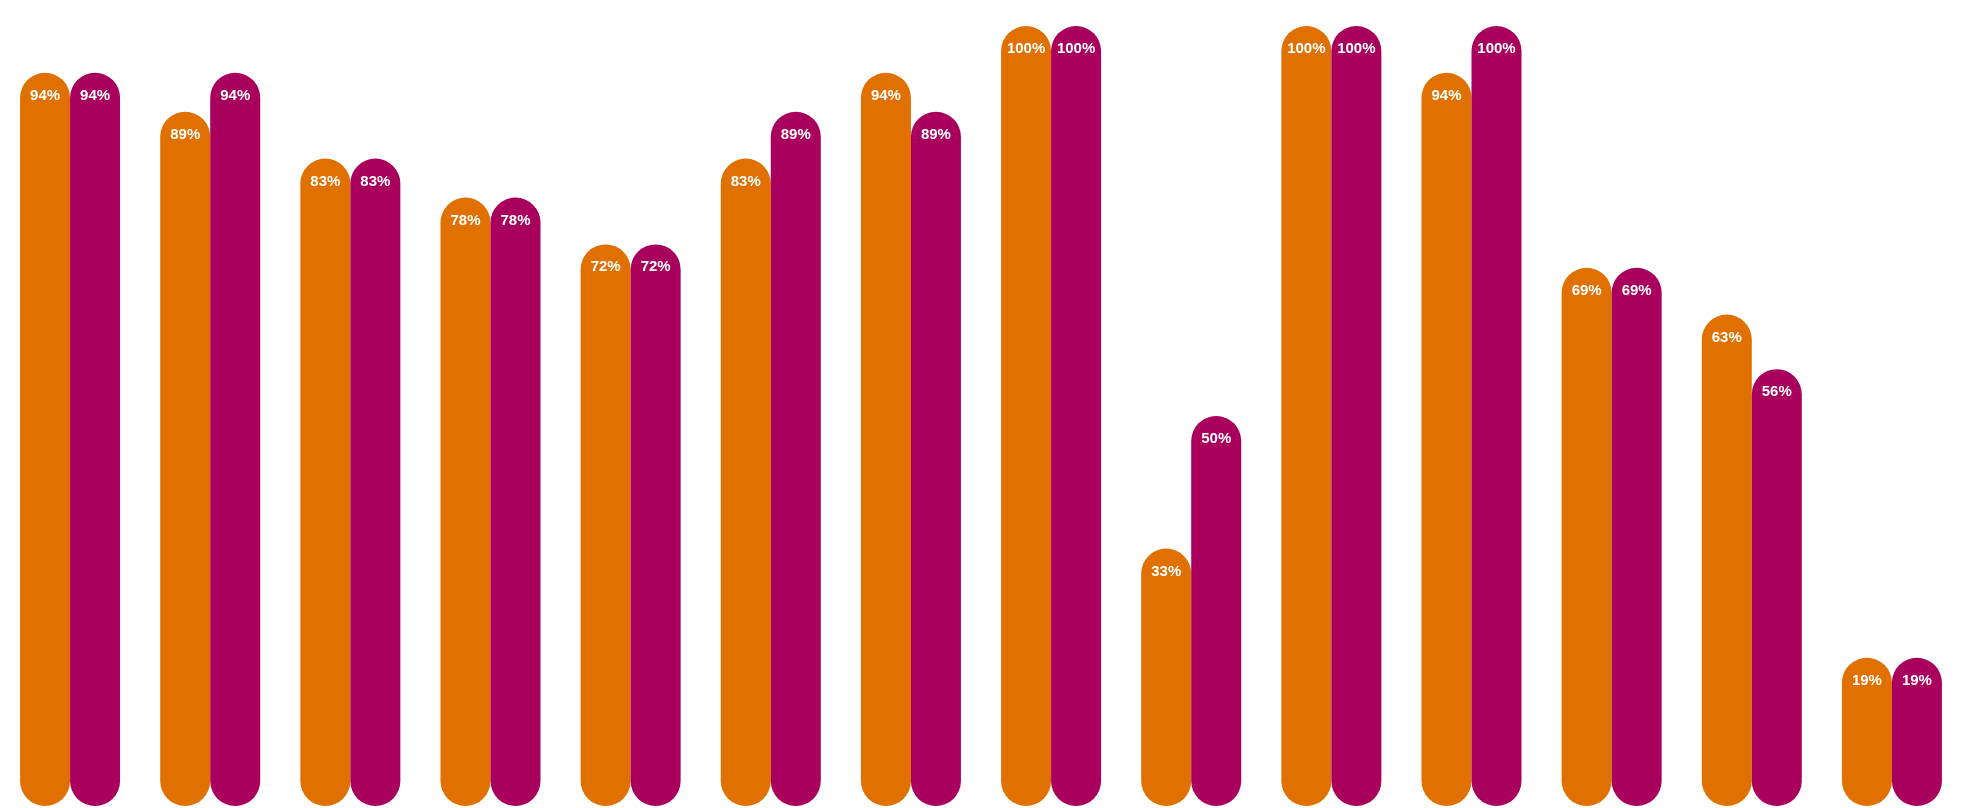 This screenshot has height=808, width=1962. I want to click on data-label: 63%, so click(1726, 336).